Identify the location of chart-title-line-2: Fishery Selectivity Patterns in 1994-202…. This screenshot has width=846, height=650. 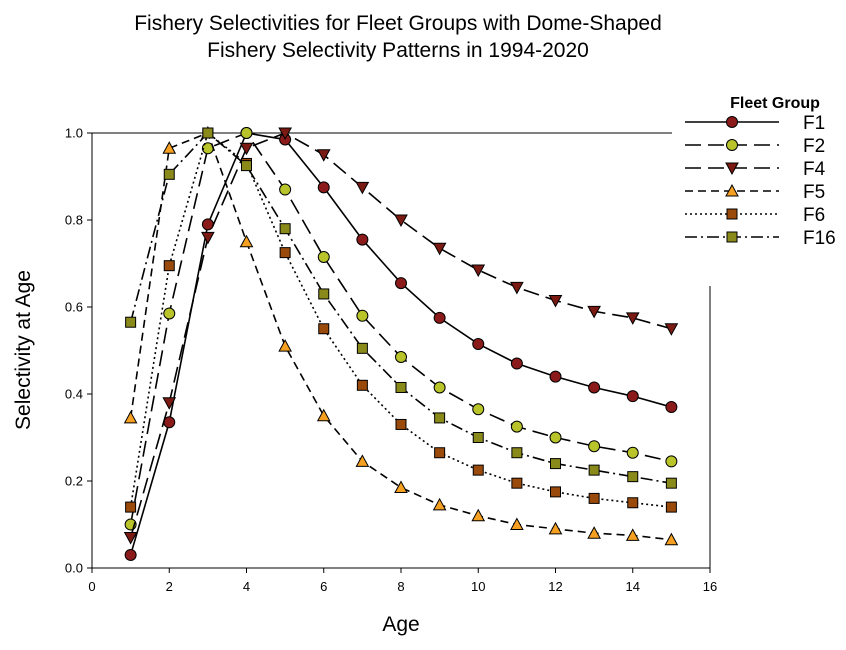
(398, 50).